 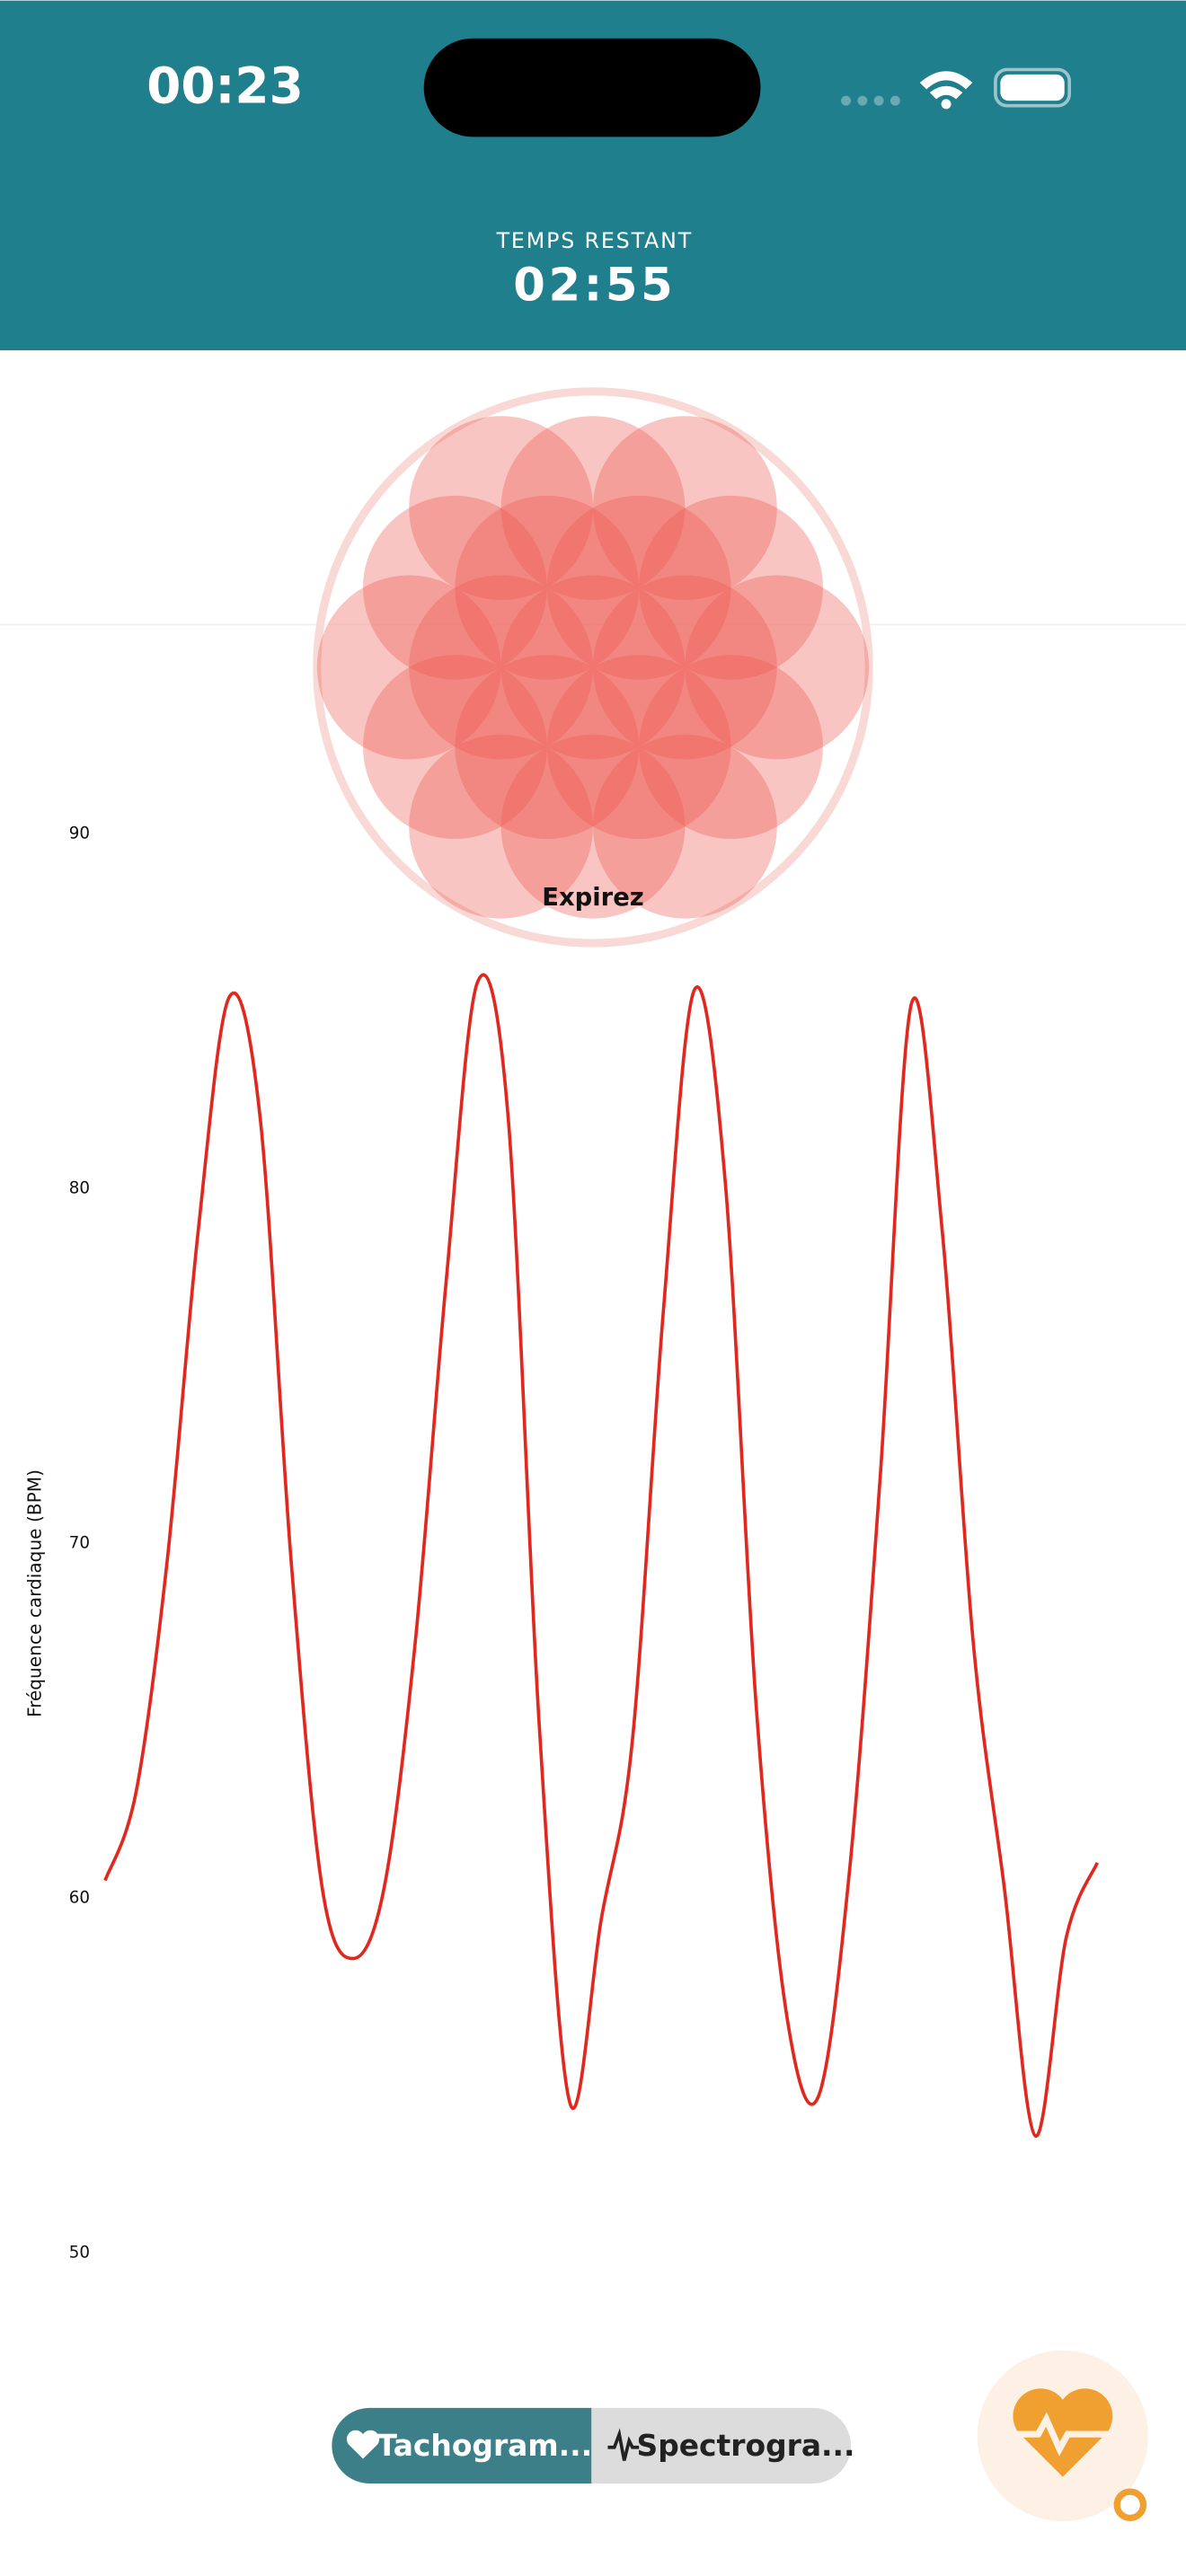 I want to click on breathing-instruction: Expirez, so click(x=592, y=898).